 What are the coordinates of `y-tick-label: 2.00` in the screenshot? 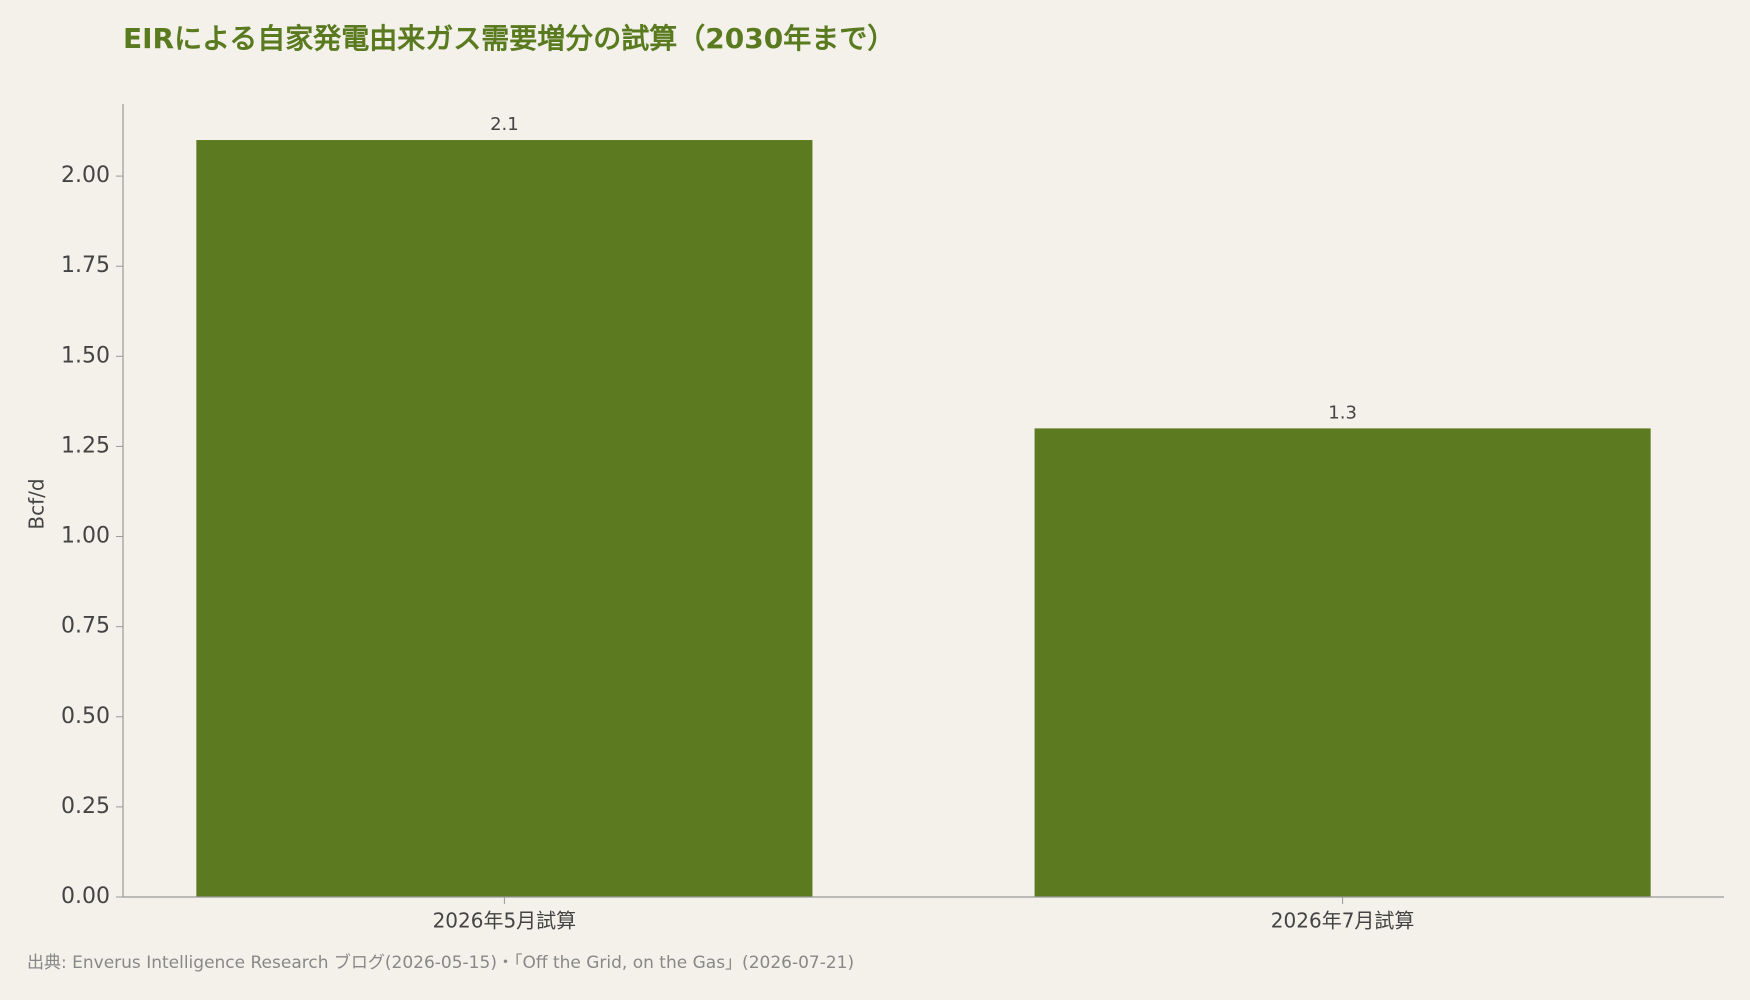 It's located at (85, 175).